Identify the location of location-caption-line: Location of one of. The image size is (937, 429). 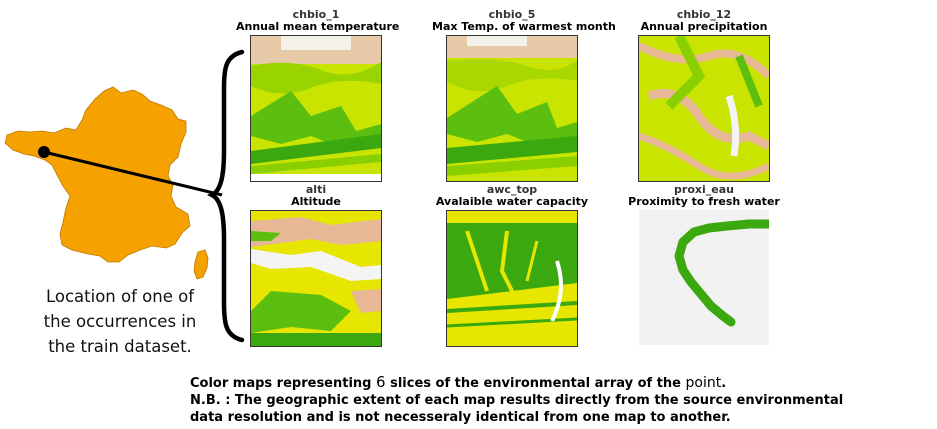
(120, 296).